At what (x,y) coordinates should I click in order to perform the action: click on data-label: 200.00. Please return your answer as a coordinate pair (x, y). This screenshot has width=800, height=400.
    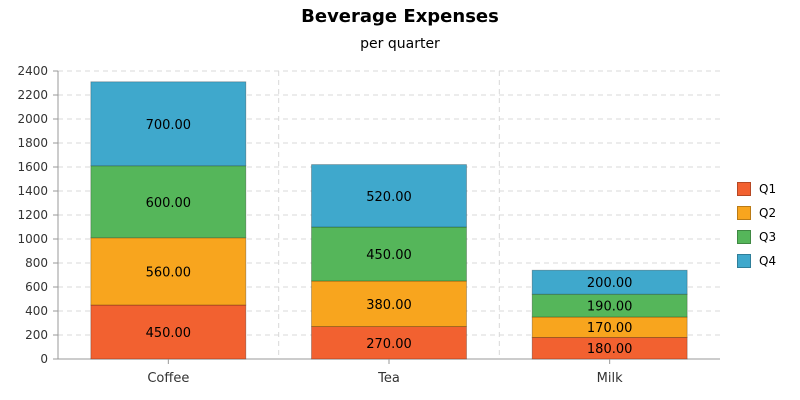
    Looking at the image, I should click on (610, 283).